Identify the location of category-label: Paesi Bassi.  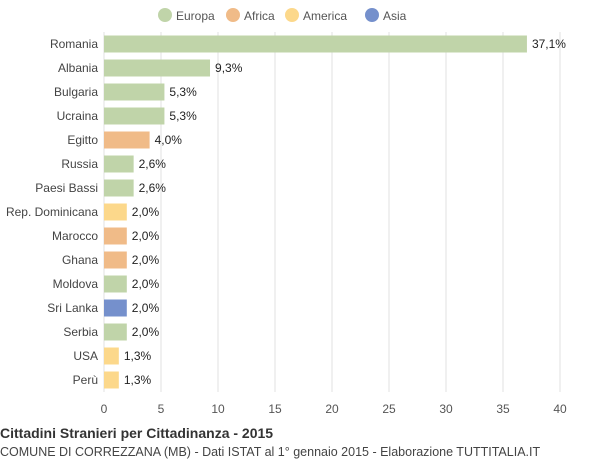
(66, 188).